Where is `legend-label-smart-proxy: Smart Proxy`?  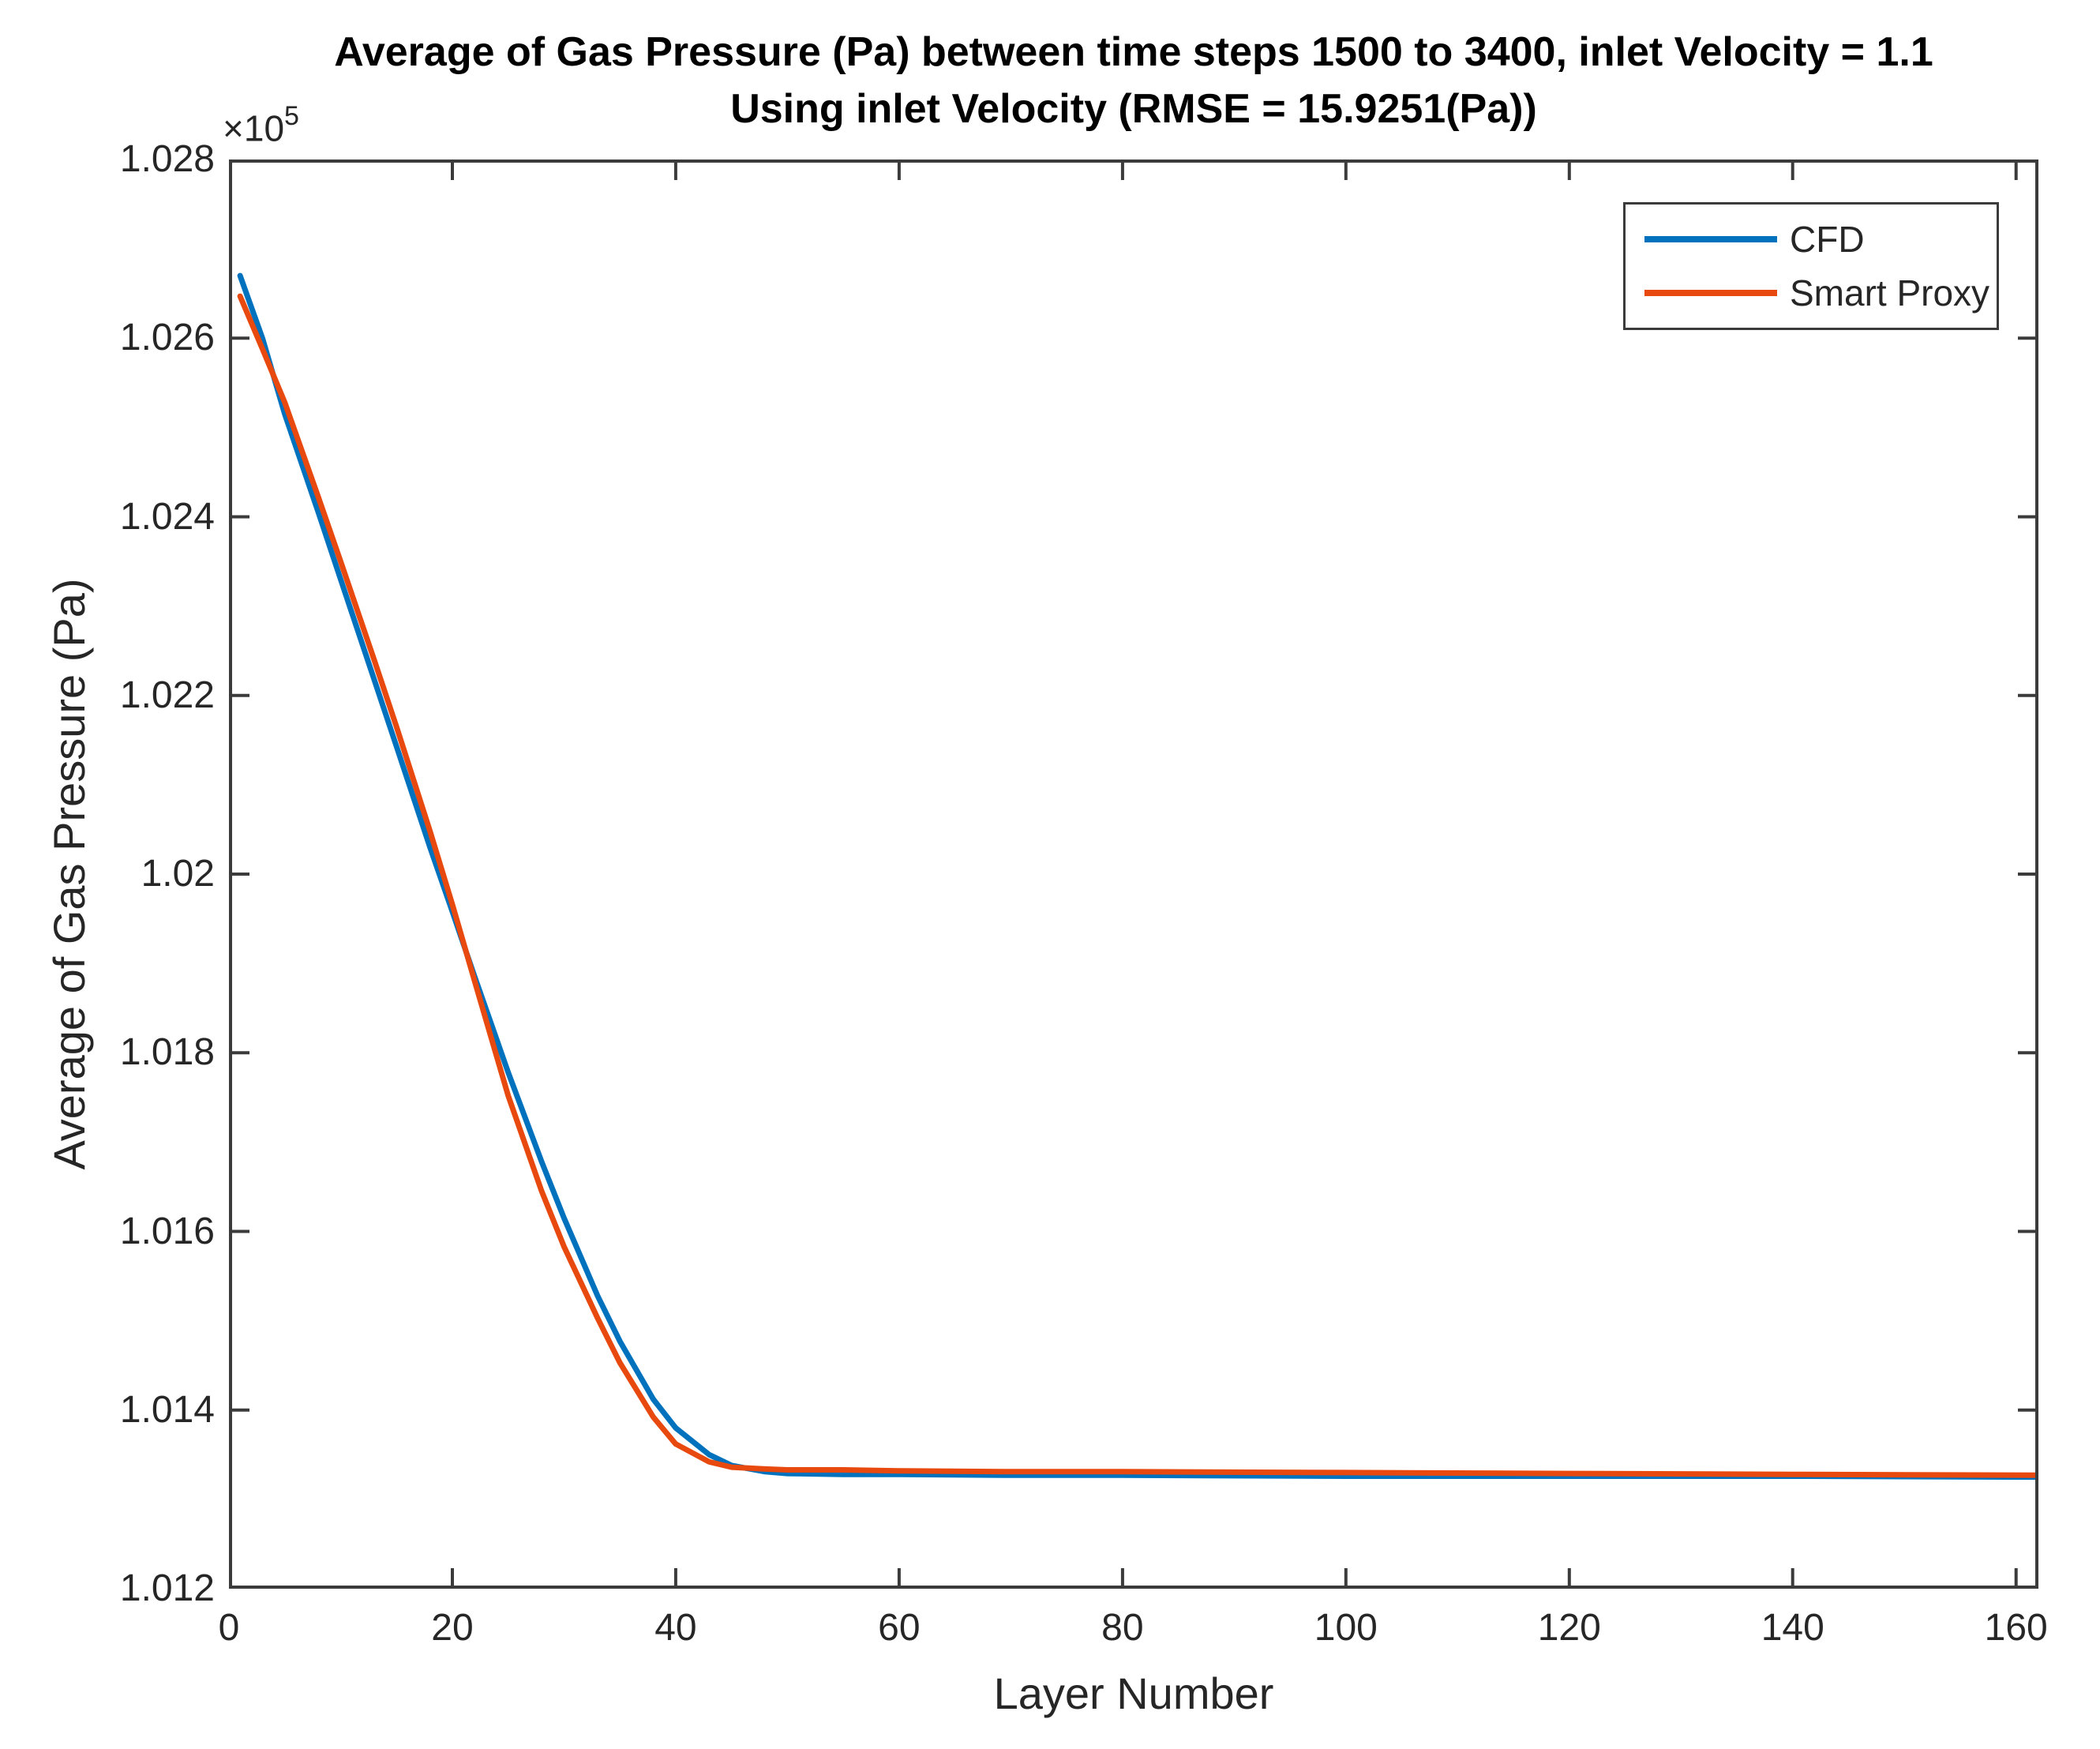 legend-label-smart-proxy: Smart Proxy is located at coordinates (1890, 292).